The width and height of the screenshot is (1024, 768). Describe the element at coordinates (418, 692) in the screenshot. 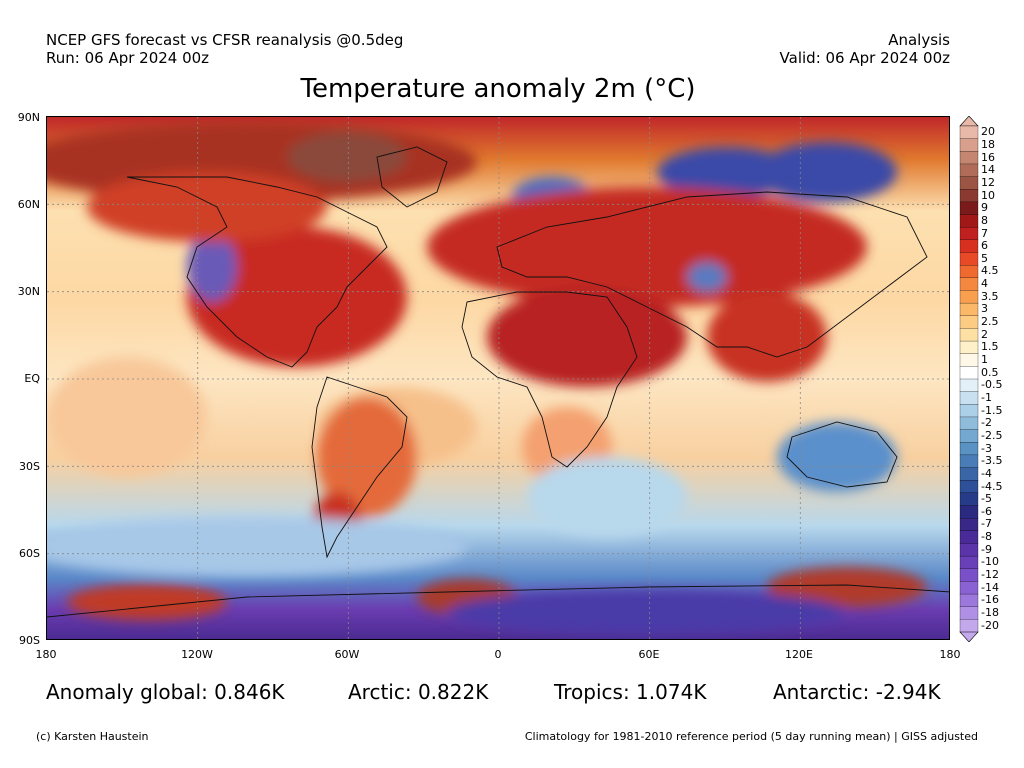

I see `arctic-anomaly: Arctic: 0.822K` at that location.